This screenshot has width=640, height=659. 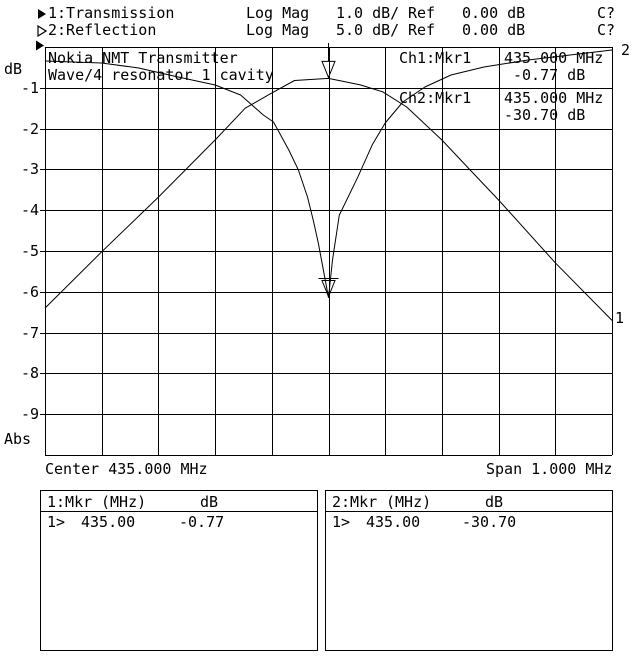 What do you see at coordinates (435, 58) in the screenshot?
I see `ch1-marker-readout-label: Ch1:Mkr1` at bounding box center [435, 58].